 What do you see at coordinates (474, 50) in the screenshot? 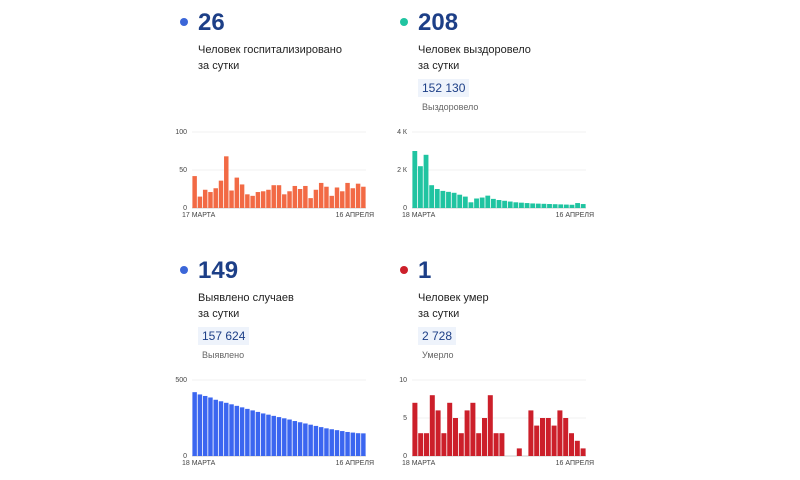
I see `recovered-desc-line1: Человек выздоровело` at bounding box center [474, 50].